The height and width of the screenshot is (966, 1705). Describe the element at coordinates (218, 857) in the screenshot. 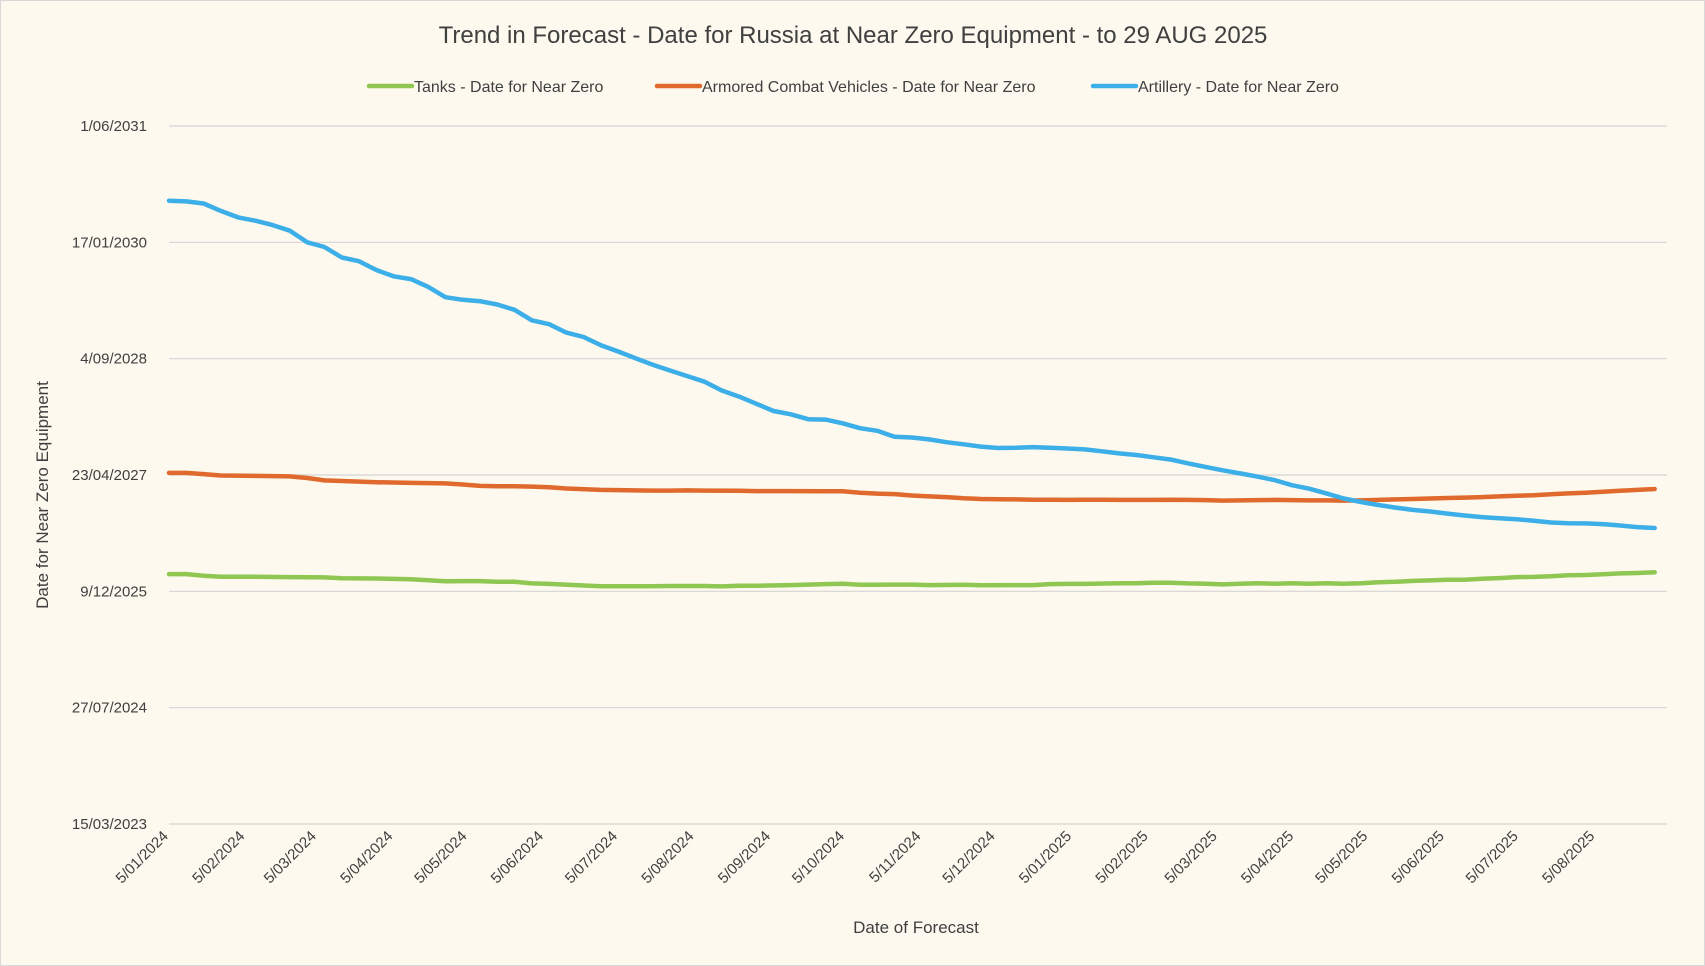

I see `x-tick-label: 5/02/2024` at that location.